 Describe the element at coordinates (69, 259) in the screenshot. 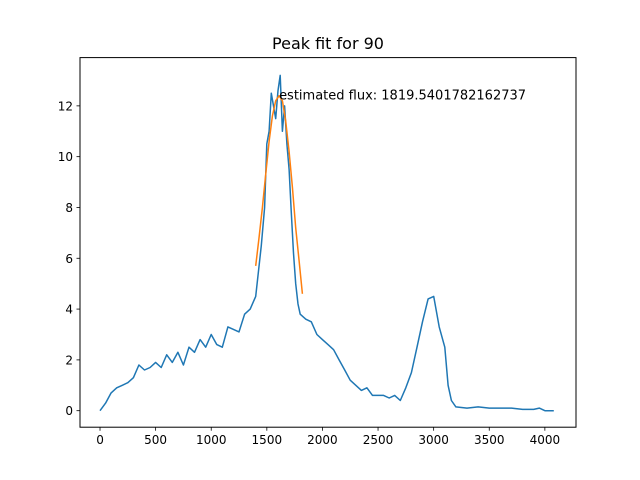

I see `y-tick-label: 6` at that location.